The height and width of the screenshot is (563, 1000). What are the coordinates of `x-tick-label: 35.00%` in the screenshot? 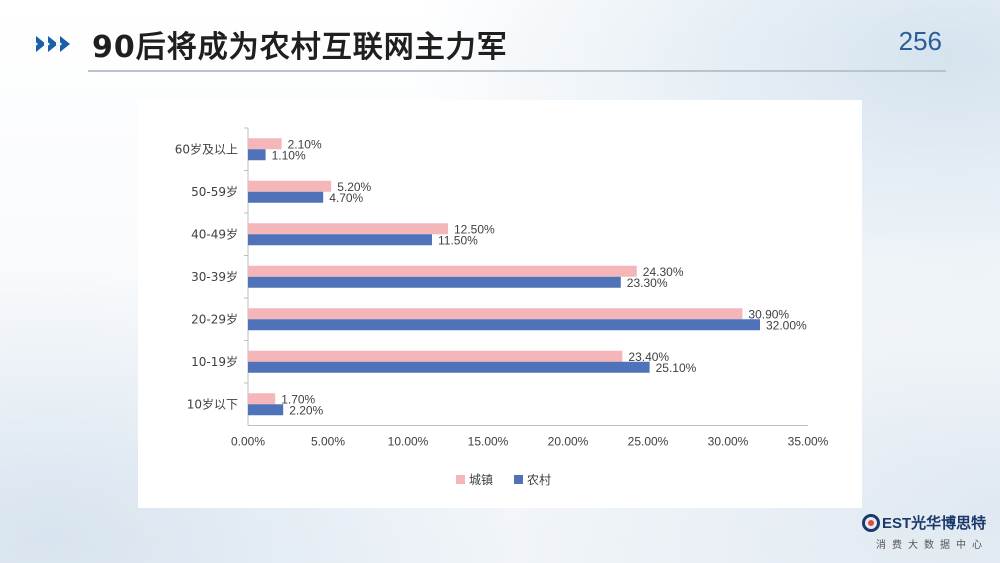 It's located at (808, 442).